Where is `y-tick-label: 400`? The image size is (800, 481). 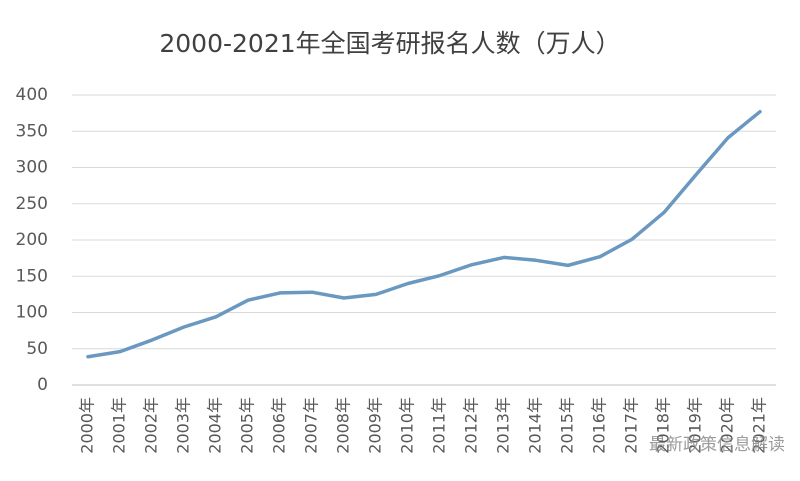
y-tick-label: 400 is located at coordinates (32, 95).